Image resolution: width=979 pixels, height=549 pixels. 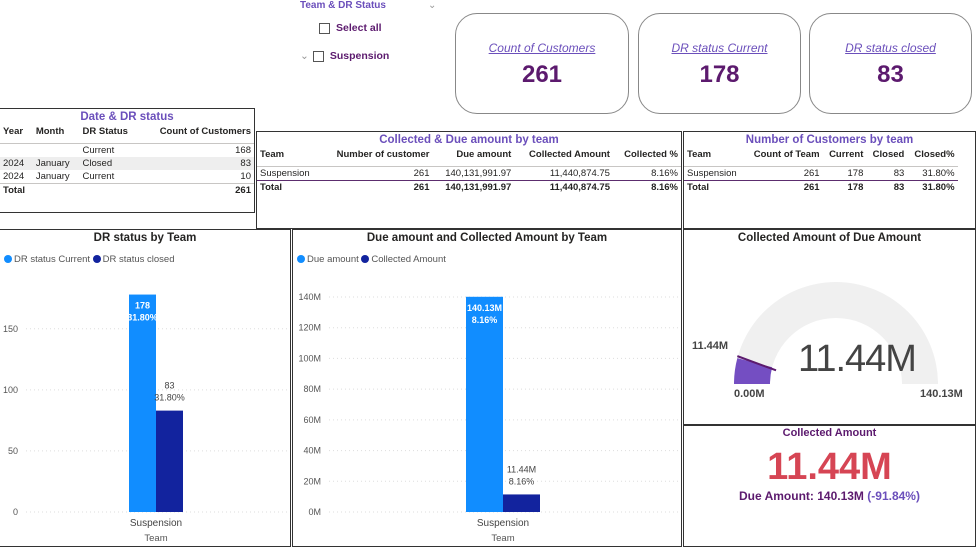 I want to click on table-title: Number of Customers by team, so click(x=829, y=140).